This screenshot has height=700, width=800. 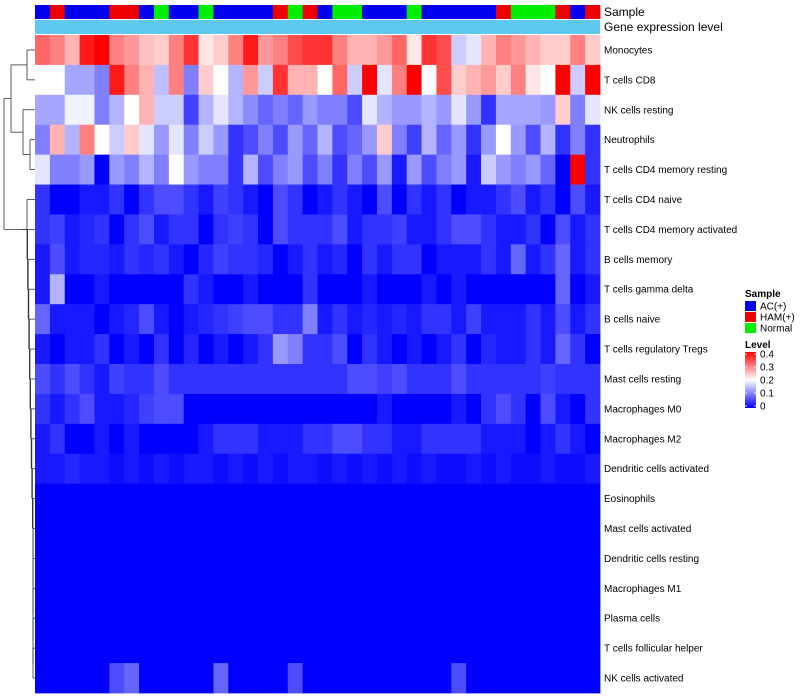 What do you see at coordinates (642, 379) in the screenshot?
I see `row-label: Mast cells resting` at bounding box center [642, 379].